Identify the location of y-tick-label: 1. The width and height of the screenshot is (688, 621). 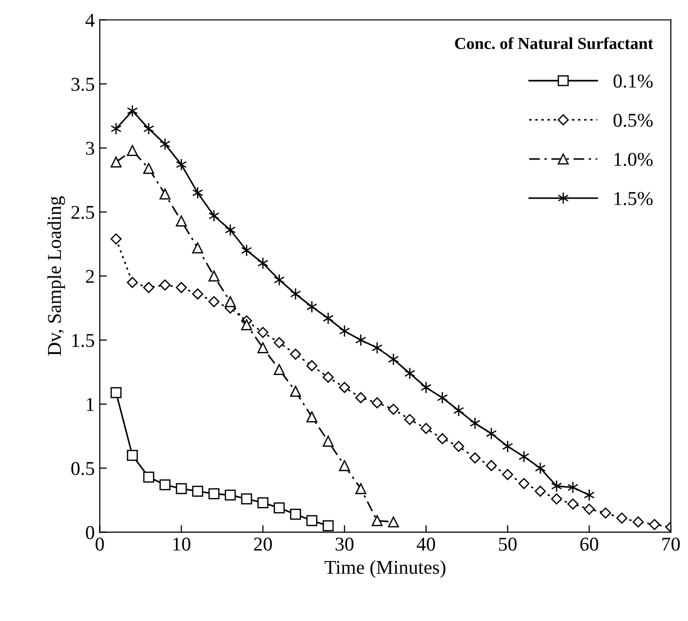
(90, 404).